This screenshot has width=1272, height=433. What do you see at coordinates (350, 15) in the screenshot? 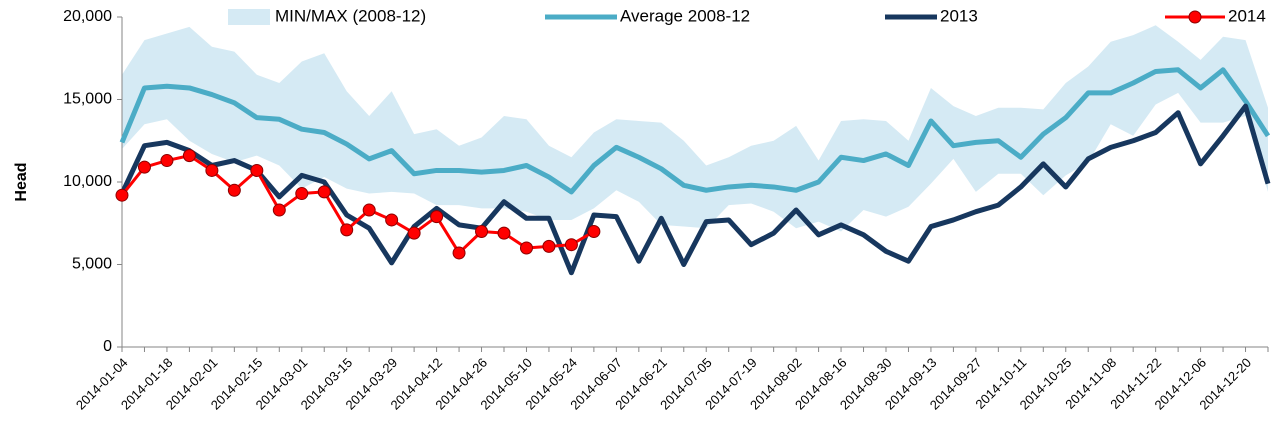
I see `legend-label: MIN/MAX (2008-12)` at bounding box center [350, 15].